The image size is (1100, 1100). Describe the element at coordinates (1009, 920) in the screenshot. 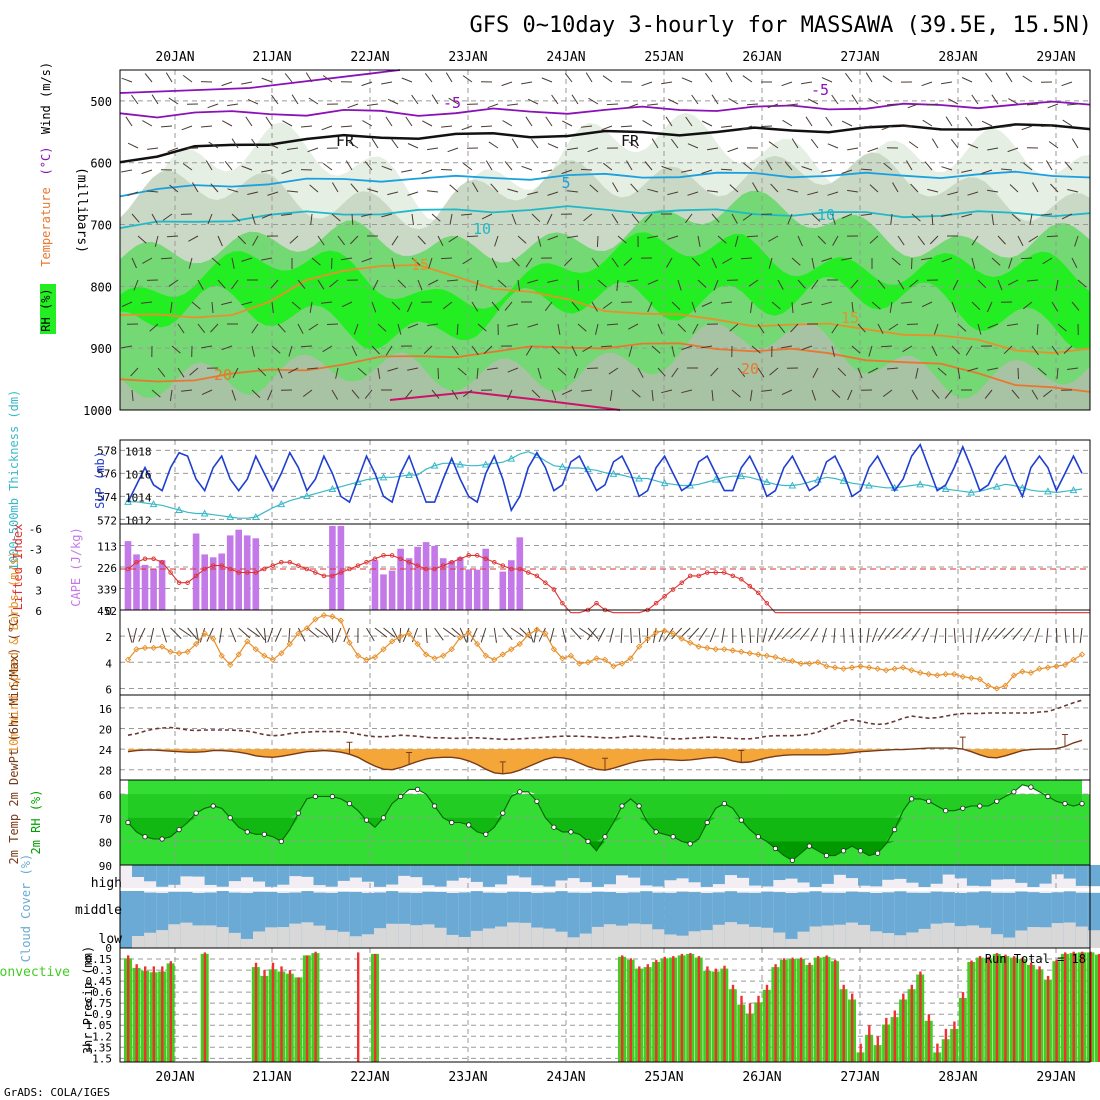

I see `middle-cloud-bar` at that location.